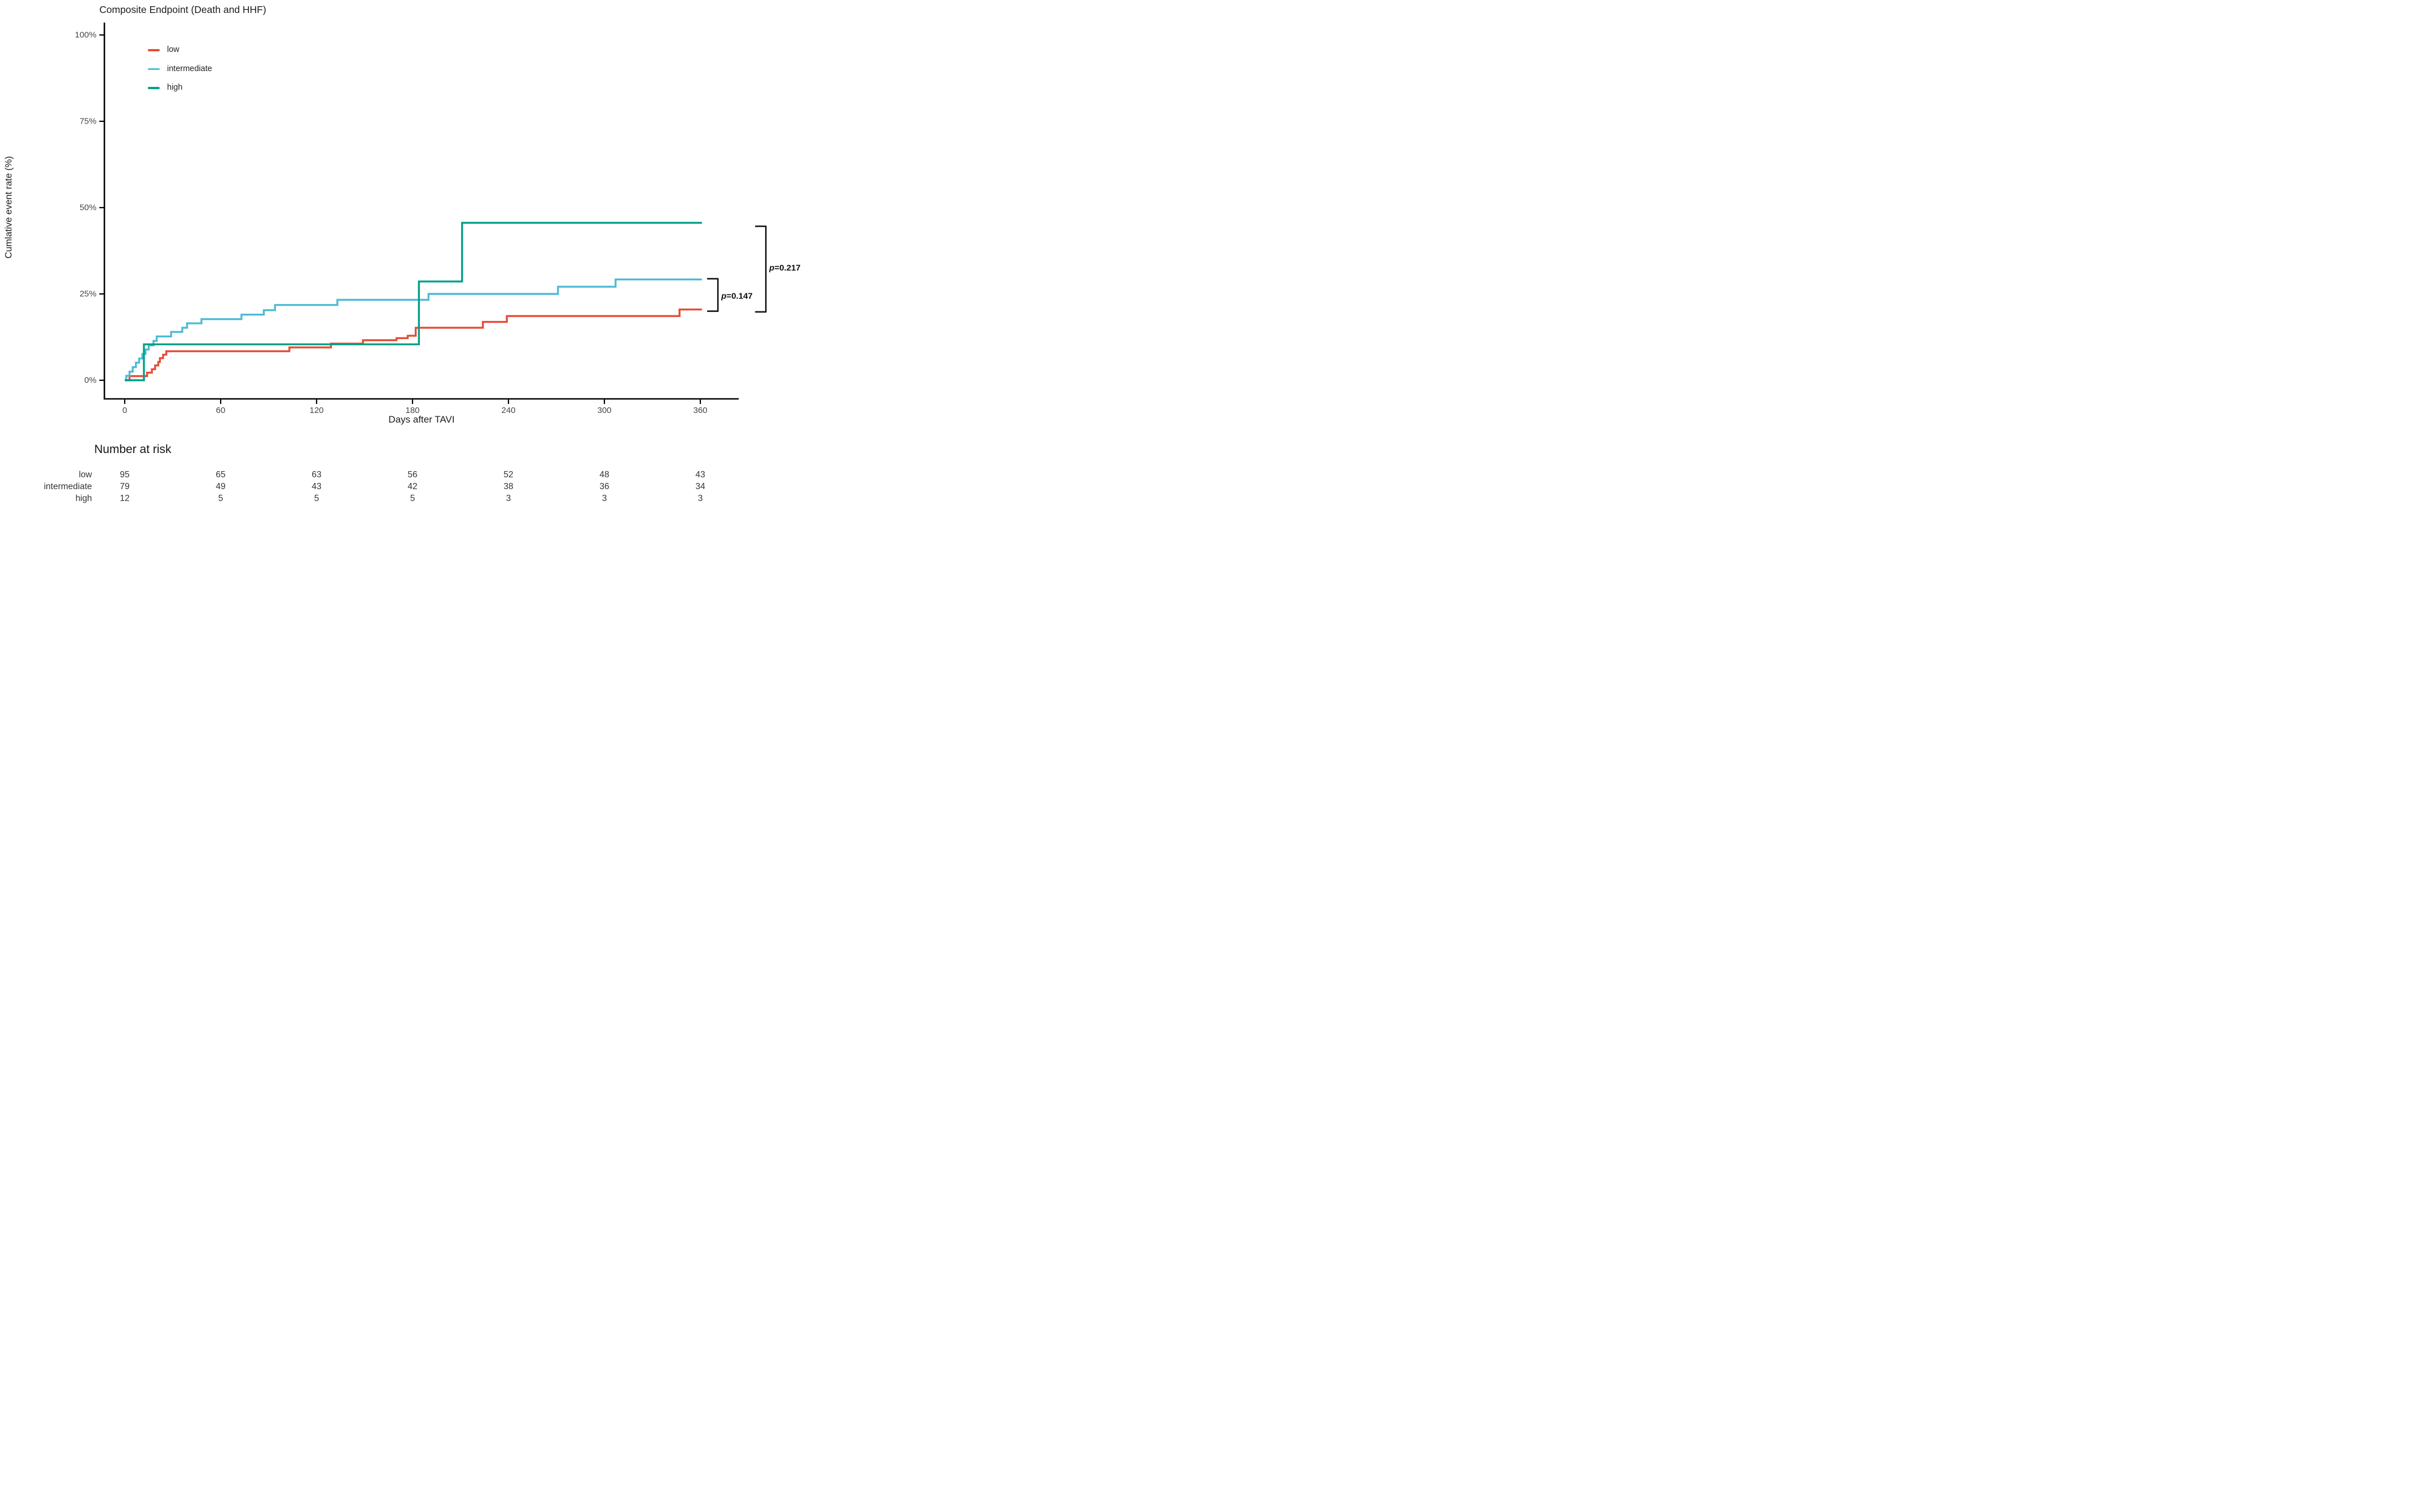 This screenshot has height=1512, width=2426. I want to click on risk-value: 36, so click(604, 487).